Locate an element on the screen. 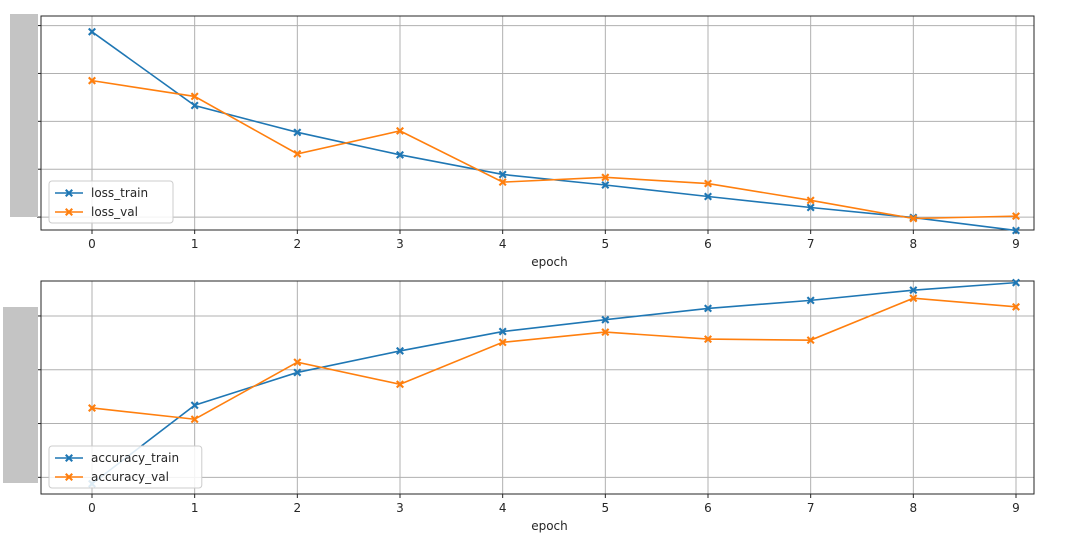 The height and width of the screenshot is (541, 1084). legend-box is located at coordinates (125, 467).